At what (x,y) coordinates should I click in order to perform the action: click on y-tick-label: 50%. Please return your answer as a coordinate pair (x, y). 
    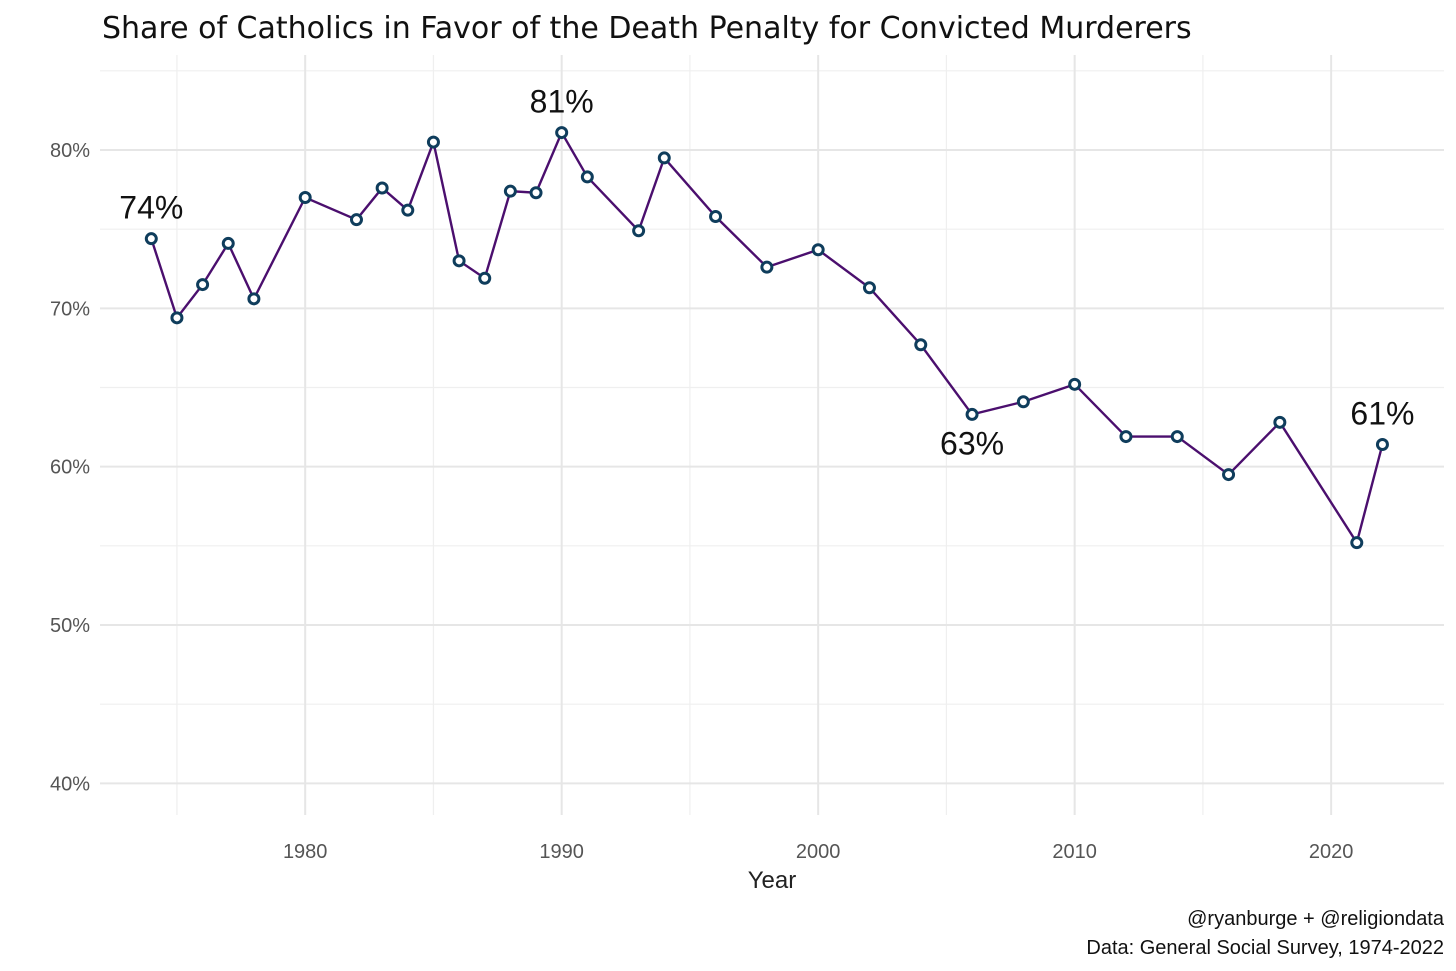
    Looking at the image, I should click on (70, 626).